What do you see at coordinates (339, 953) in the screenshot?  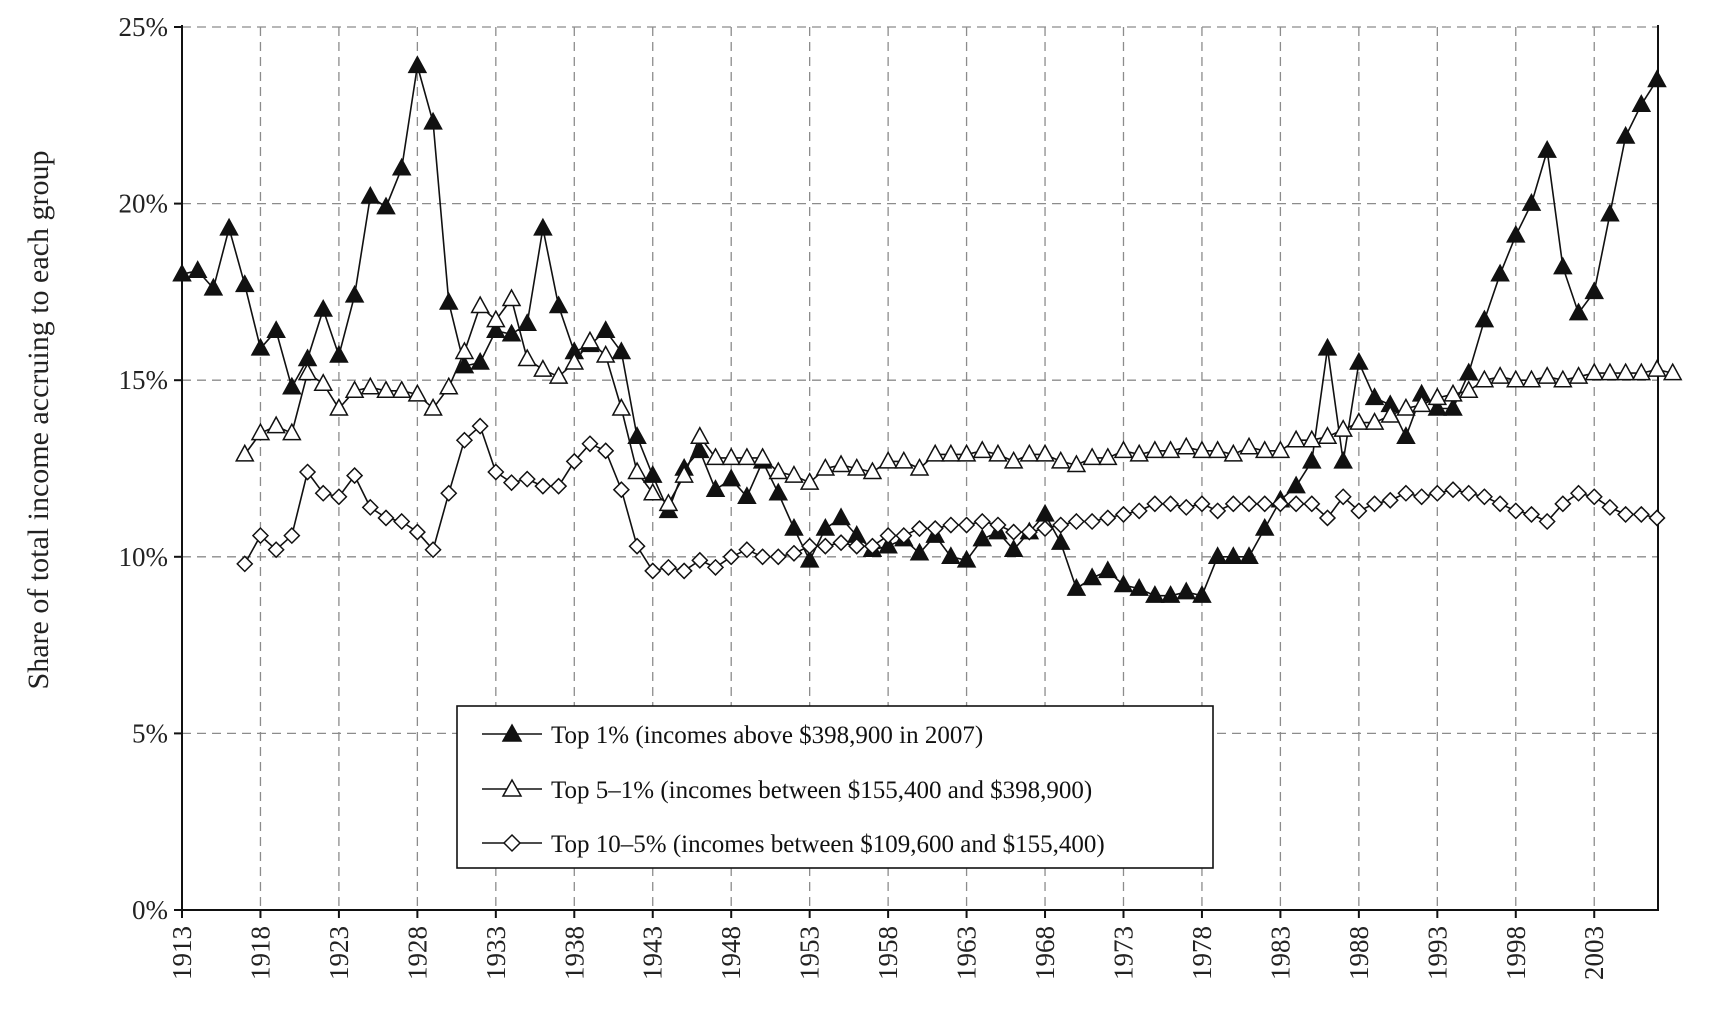 I see `x-tick-label: 1923` at bounding box center [339, 953].